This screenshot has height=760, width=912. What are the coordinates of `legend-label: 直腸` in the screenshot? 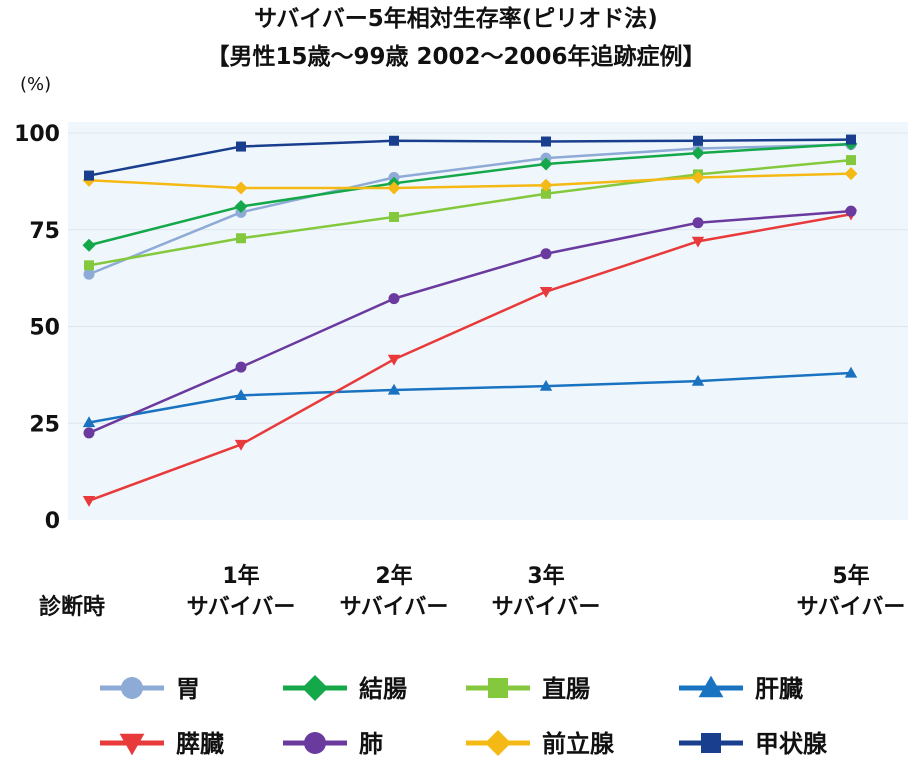 It's located at (566, 689).